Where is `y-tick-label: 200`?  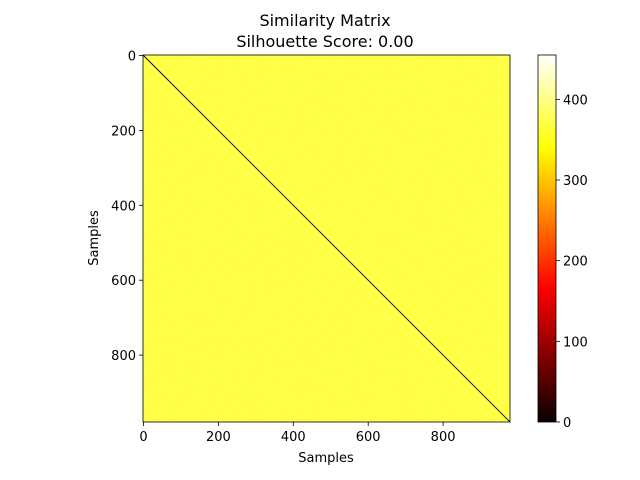 y-tick-label: 200 is located at coordinates (123, 131).